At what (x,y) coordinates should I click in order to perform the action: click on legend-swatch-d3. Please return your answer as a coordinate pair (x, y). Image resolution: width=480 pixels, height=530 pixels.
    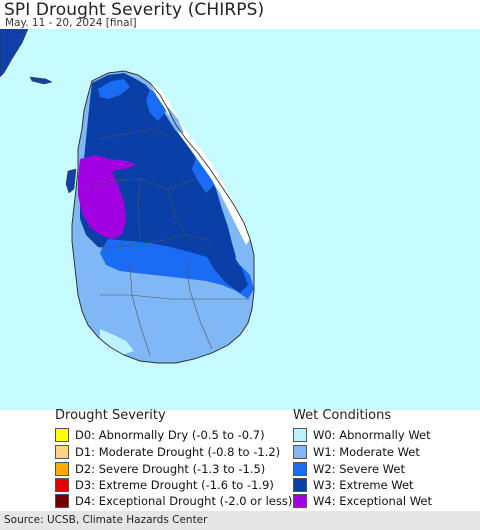
    Looking at the image, I should click on (62, 485).